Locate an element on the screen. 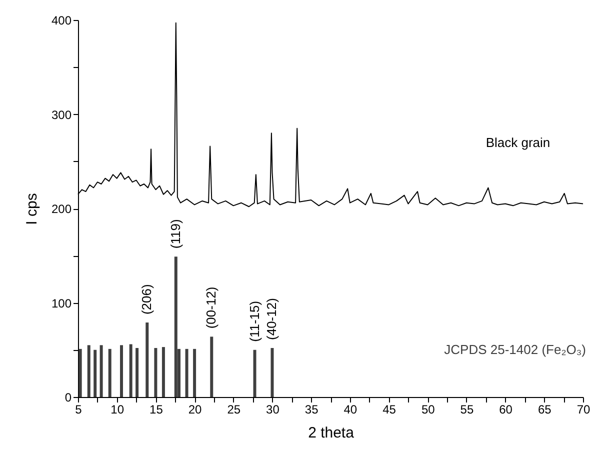 The height and width of the screenshot is (455, 599). text: Black grain is located at coordinates (518, 142).